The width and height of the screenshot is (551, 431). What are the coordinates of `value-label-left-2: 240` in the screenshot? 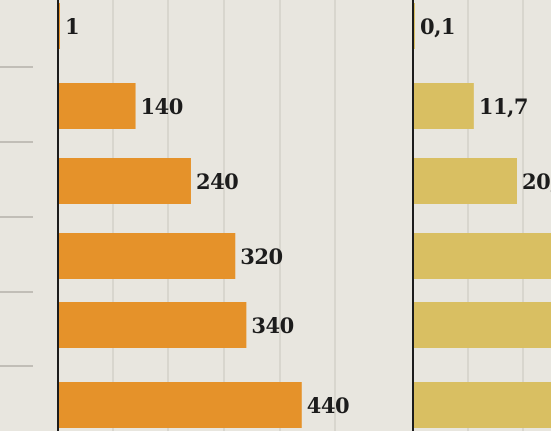 It's located at (217, 181).